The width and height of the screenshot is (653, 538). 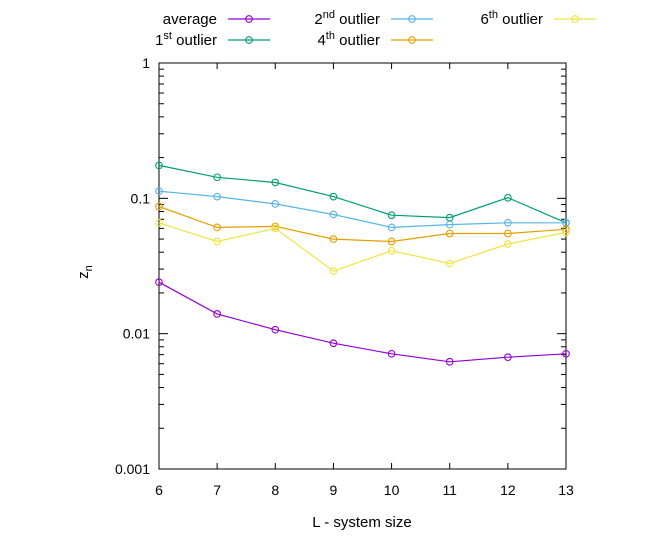 What do you see at coordinates (361, 522) in the screenshot?
I see `x-axis-label: L - system size` at bounding box center [361, 522].